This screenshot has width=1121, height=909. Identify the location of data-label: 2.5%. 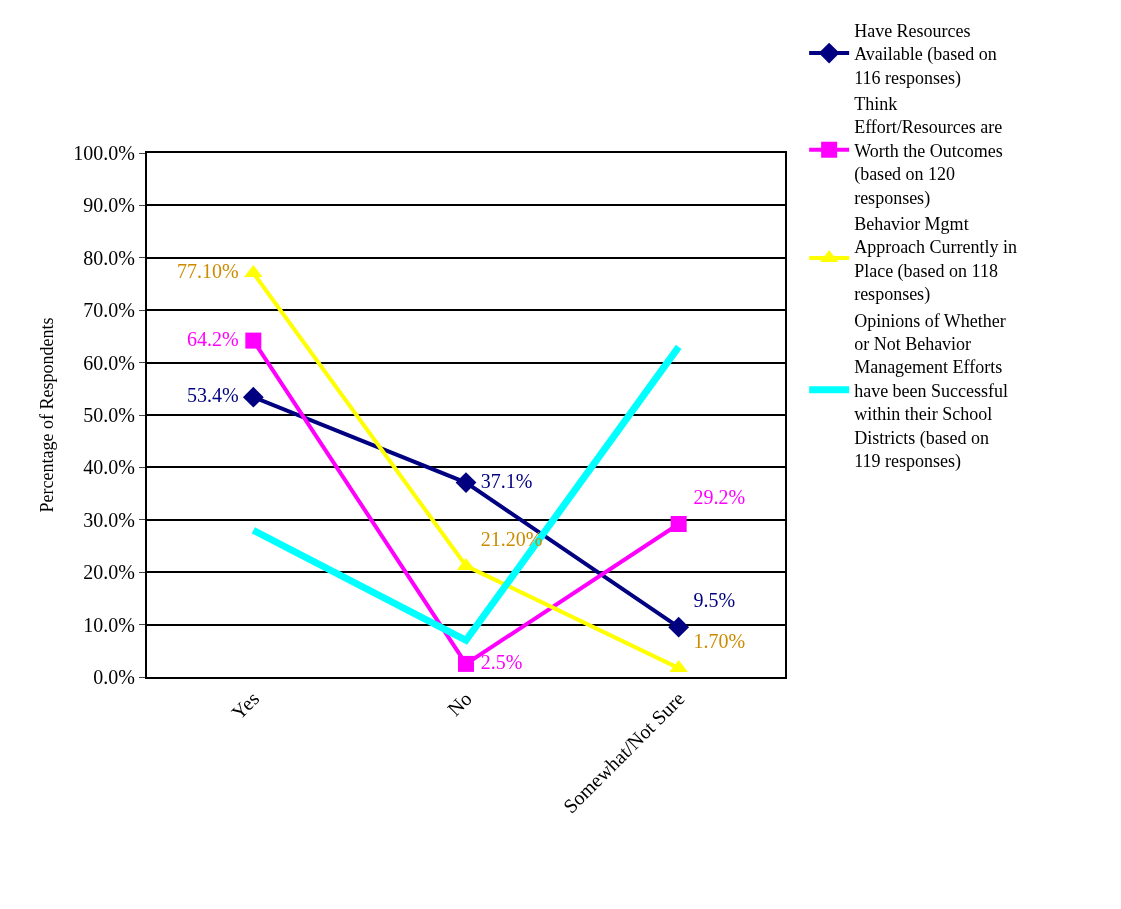
(501, 661).